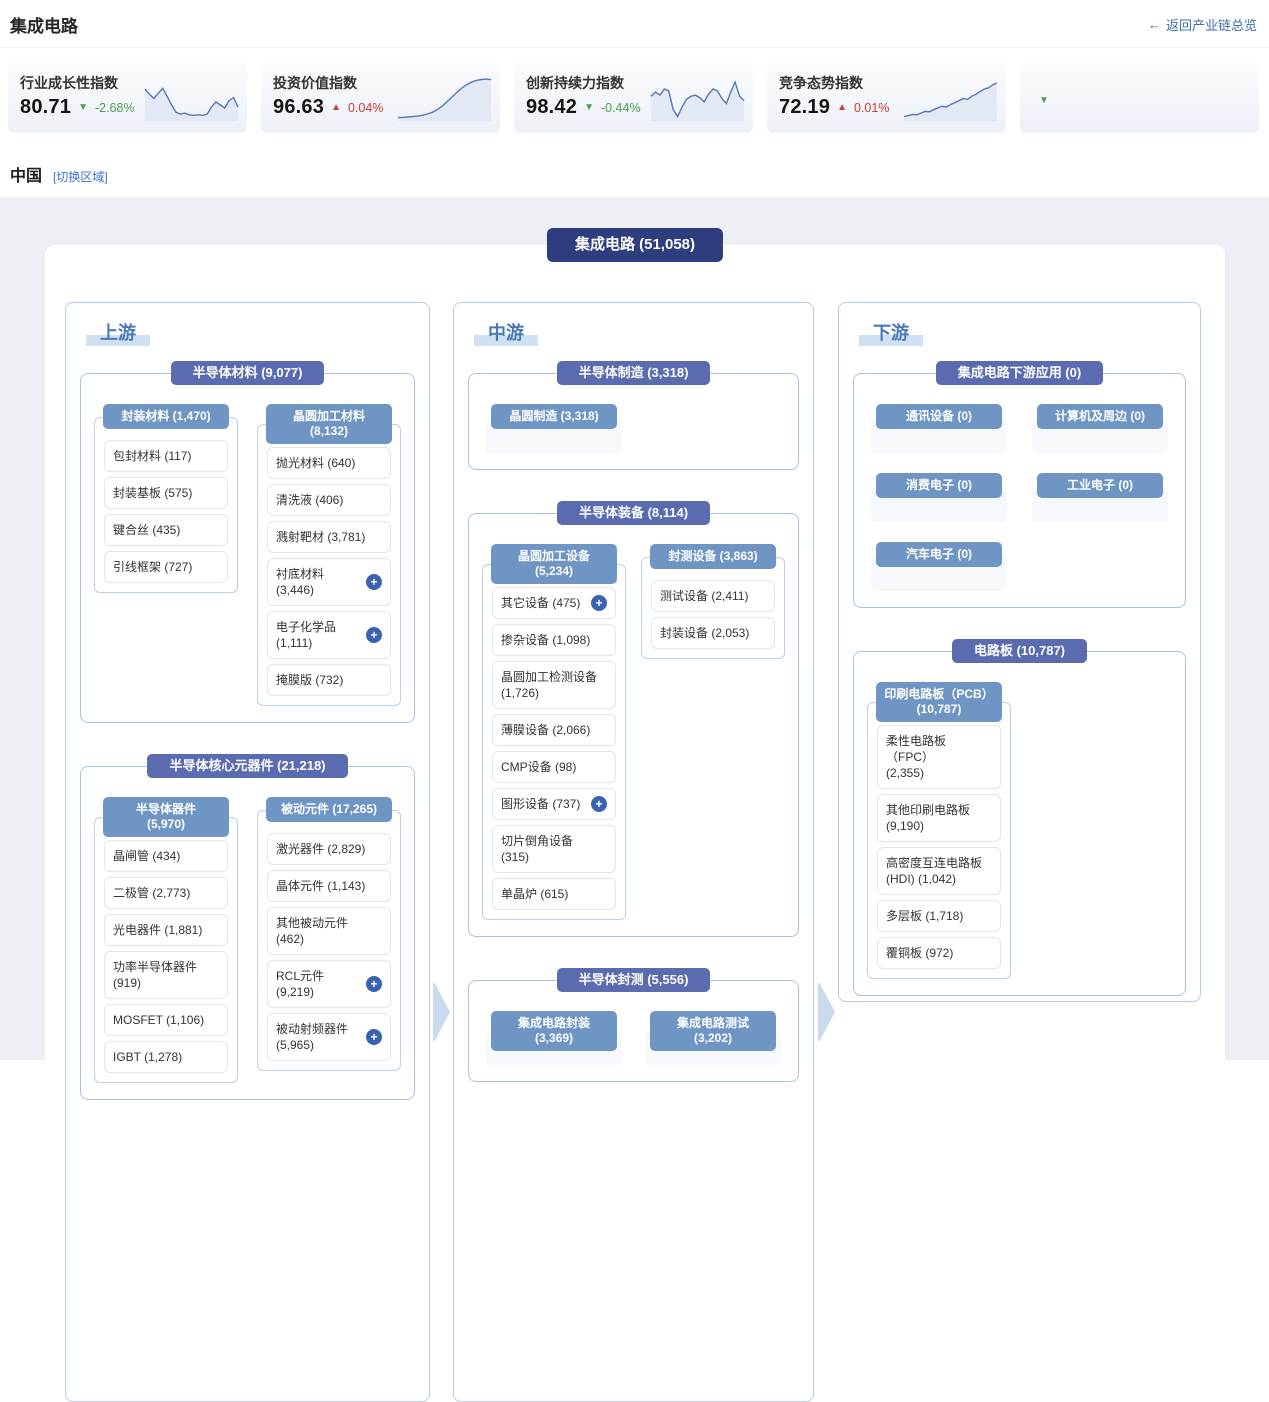 The width and height of the screenshot is (1269, 1402). What do you see at coordinates (939, 871) in the screenshot?
I see `chain-item: 高密度互连电路板 (HDI) (1,042)` at bounding box center [939, 871].